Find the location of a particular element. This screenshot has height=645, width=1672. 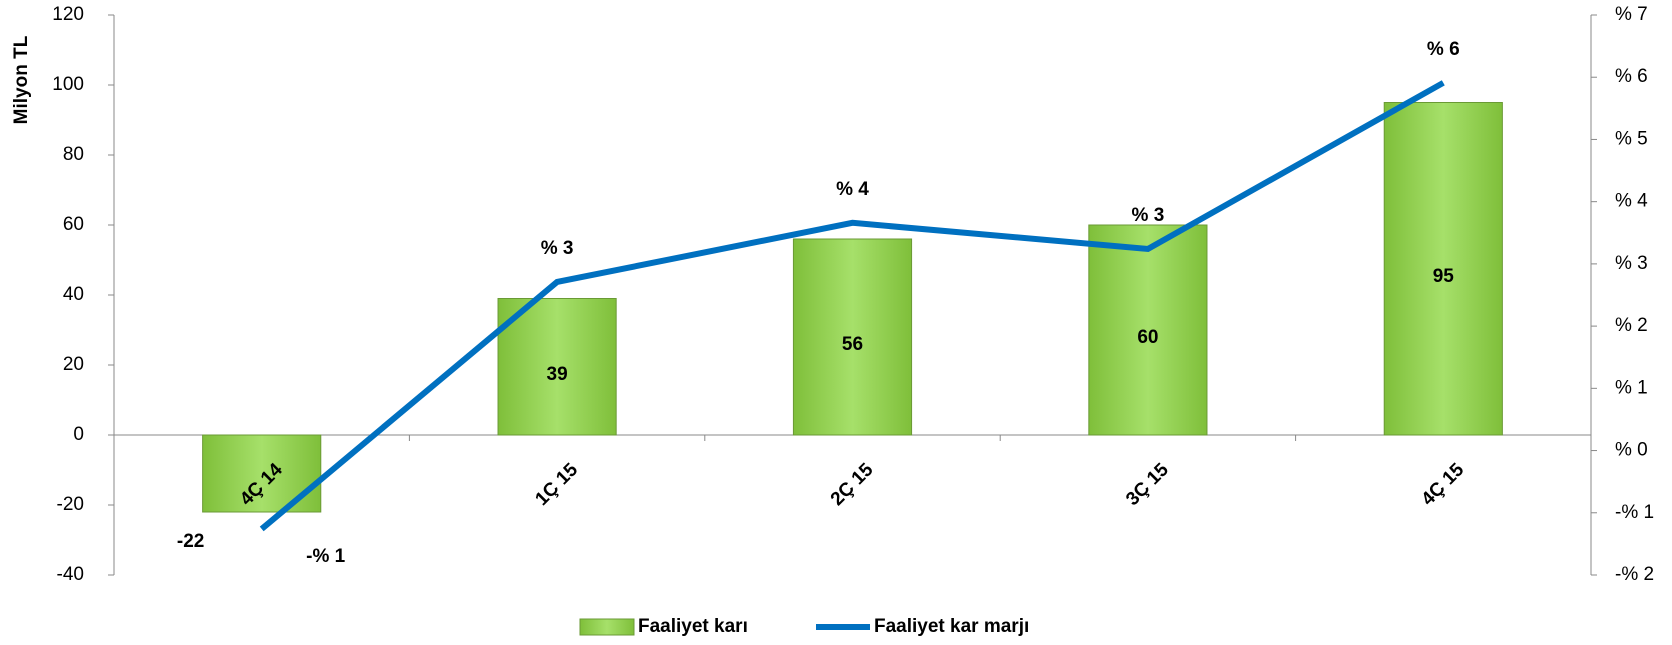

y2-tick-label: % 1 is located at coordinates (1631, 387).